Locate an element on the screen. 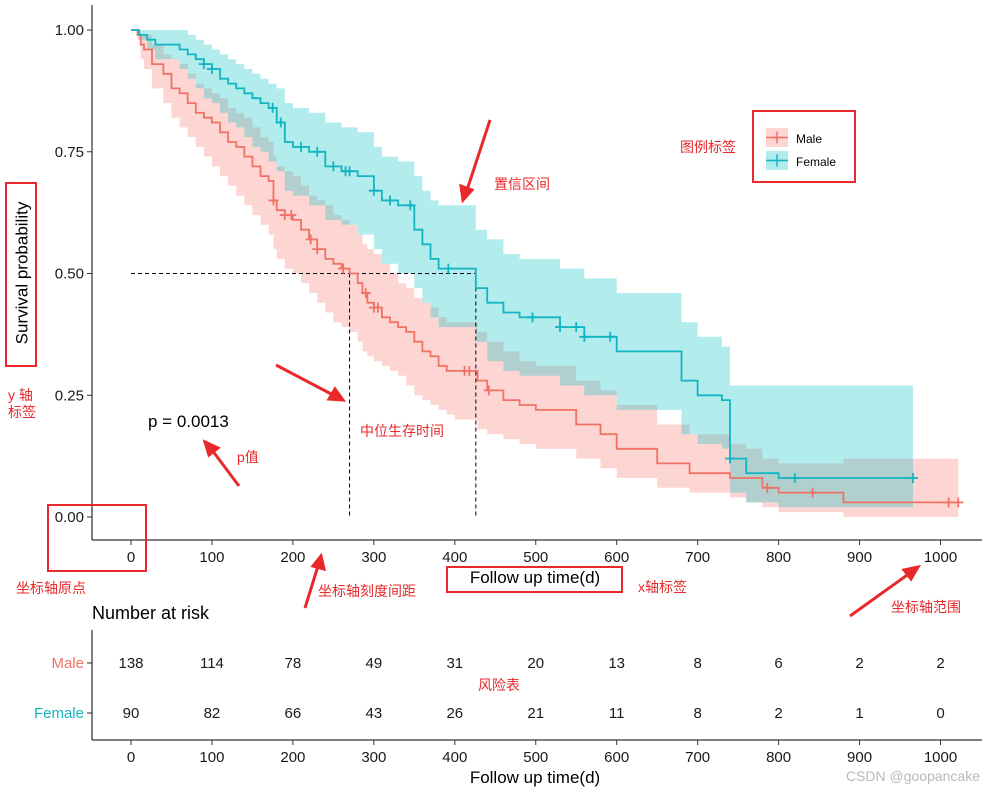 This screenshot has height=793, width=984. risk-x-axis-ticks: 0 100 200 300 400 500 600 700 800 900 1000 is located at coordinates (542, 753).